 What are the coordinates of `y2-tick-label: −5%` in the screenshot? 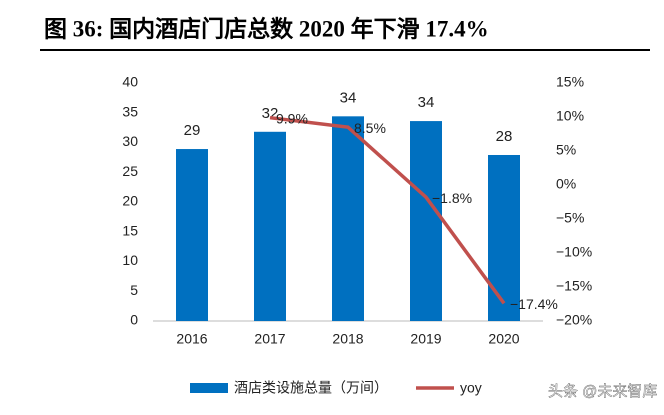 It's located at (570, 218).